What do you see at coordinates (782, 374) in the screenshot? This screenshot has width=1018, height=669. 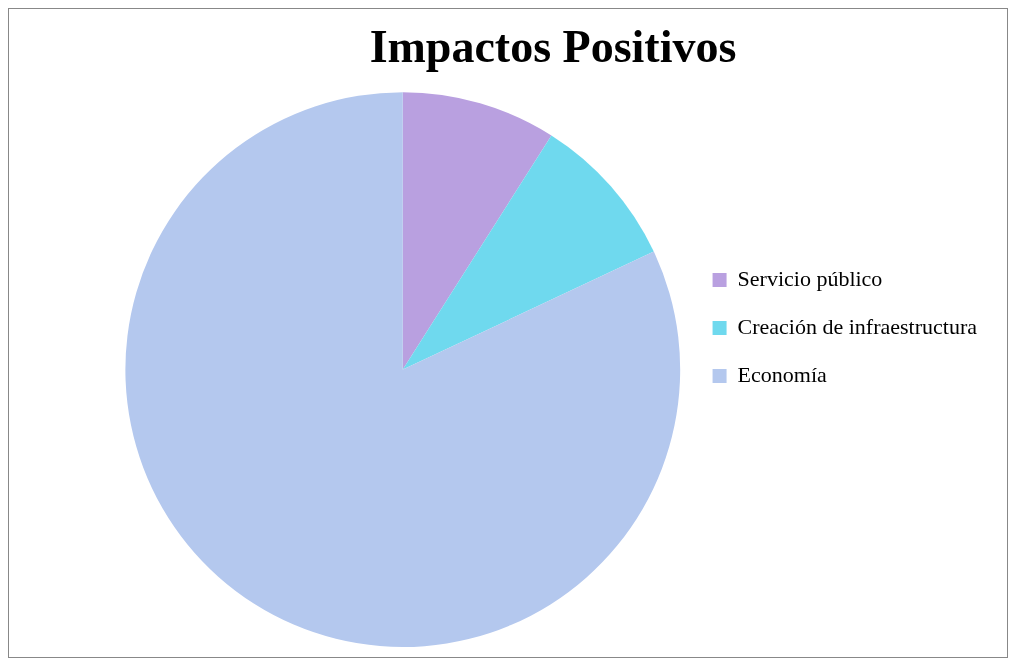 I see `legend-label: Economía` at bounding box center [782, 374].